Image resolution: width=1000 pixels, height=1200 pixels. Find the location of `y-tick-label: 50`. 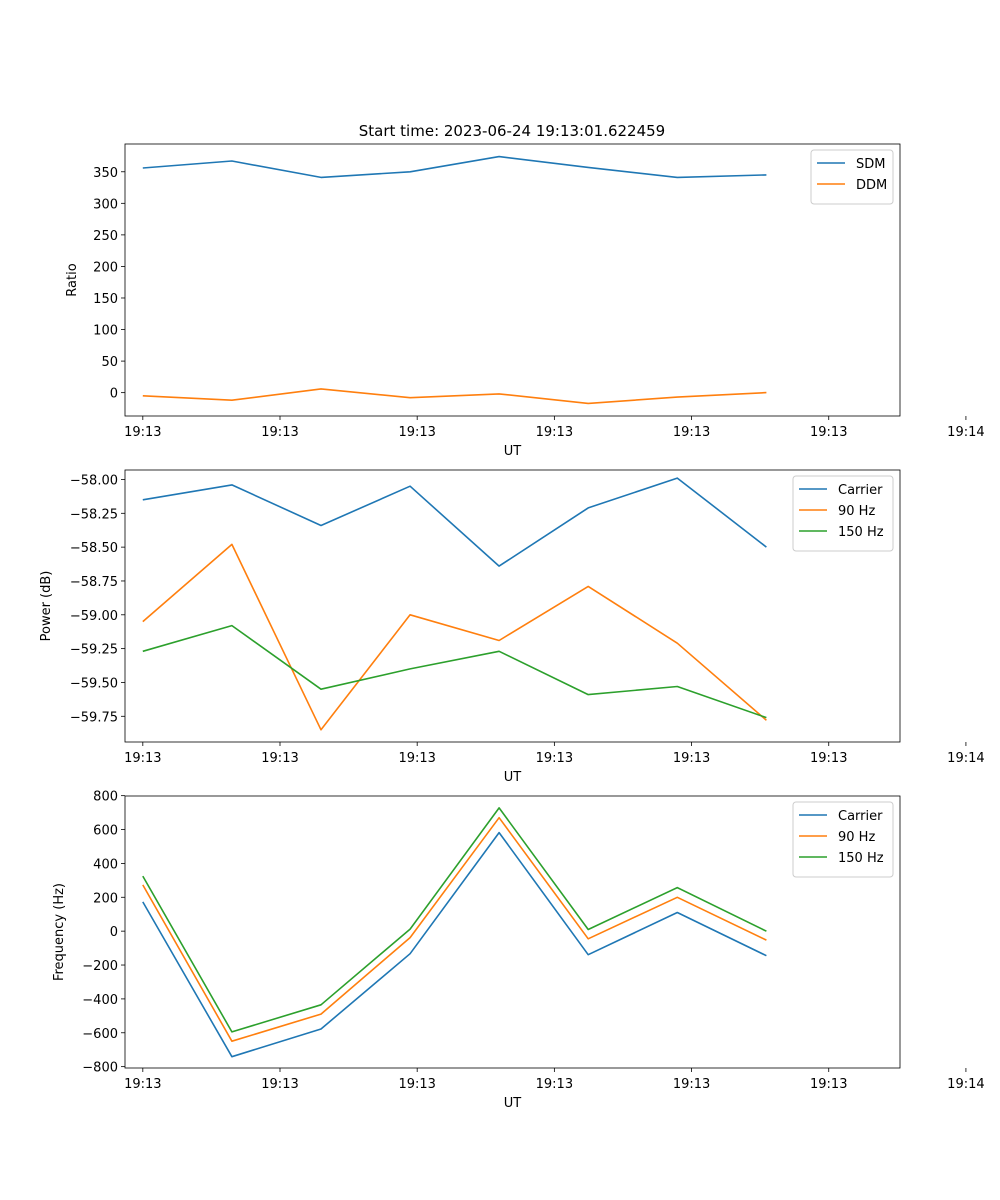

y-tick-label: 50 is located at coordinates (109, 362).